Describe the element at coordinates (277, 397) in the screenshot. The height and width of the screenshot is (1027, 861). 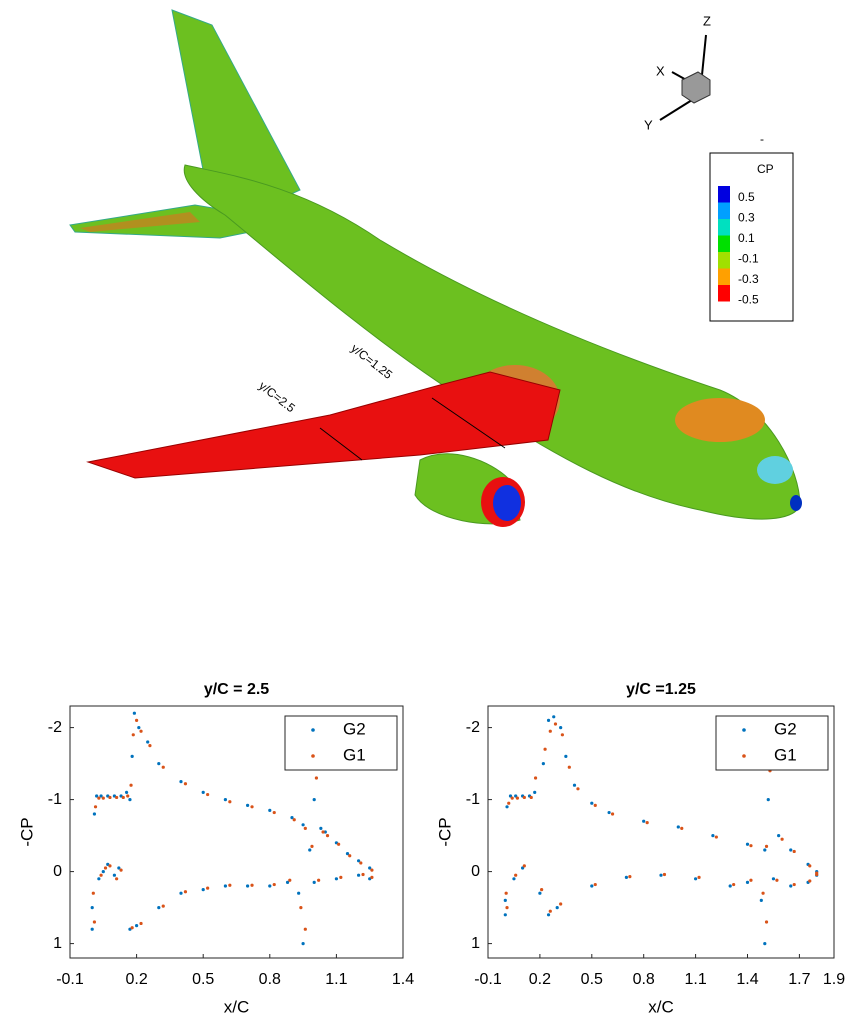
I see `section-label: y/C=2.5` at that location.